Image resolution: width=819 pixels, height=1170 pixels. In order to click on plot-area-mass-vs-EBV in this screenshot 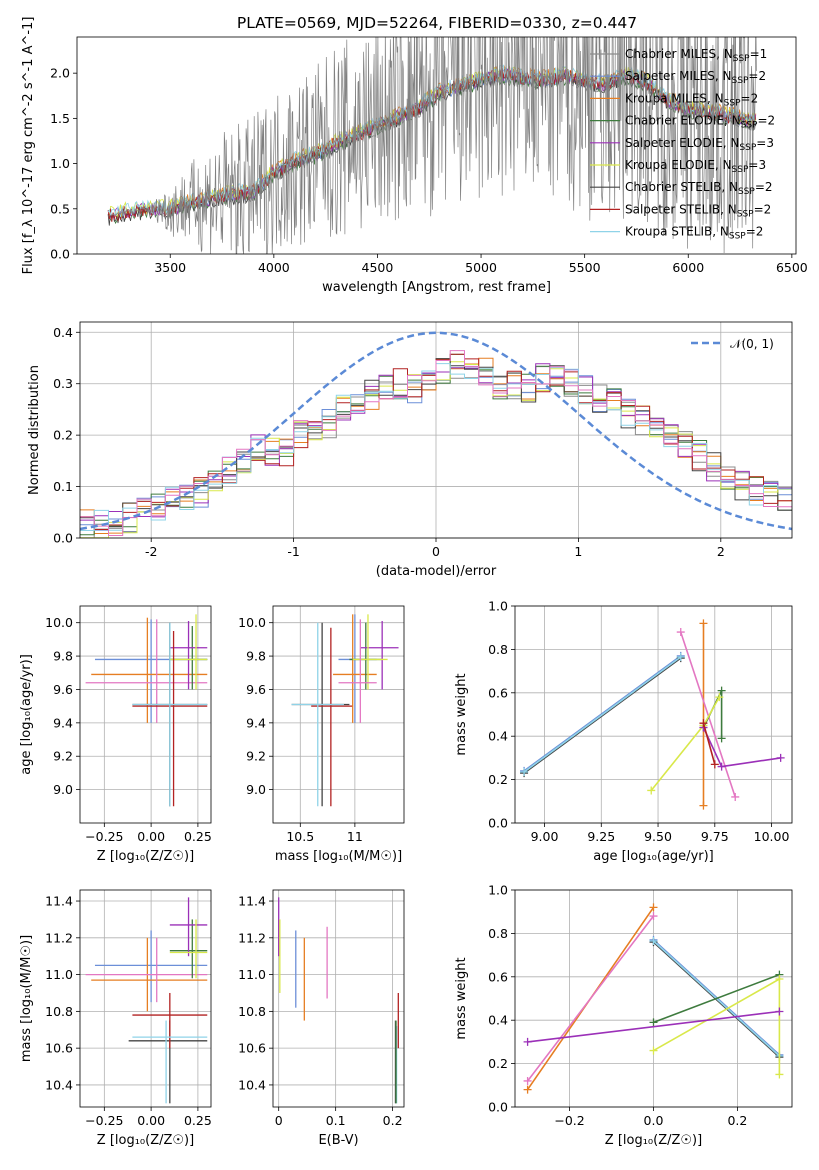, I will do `click(338, 1000)`.